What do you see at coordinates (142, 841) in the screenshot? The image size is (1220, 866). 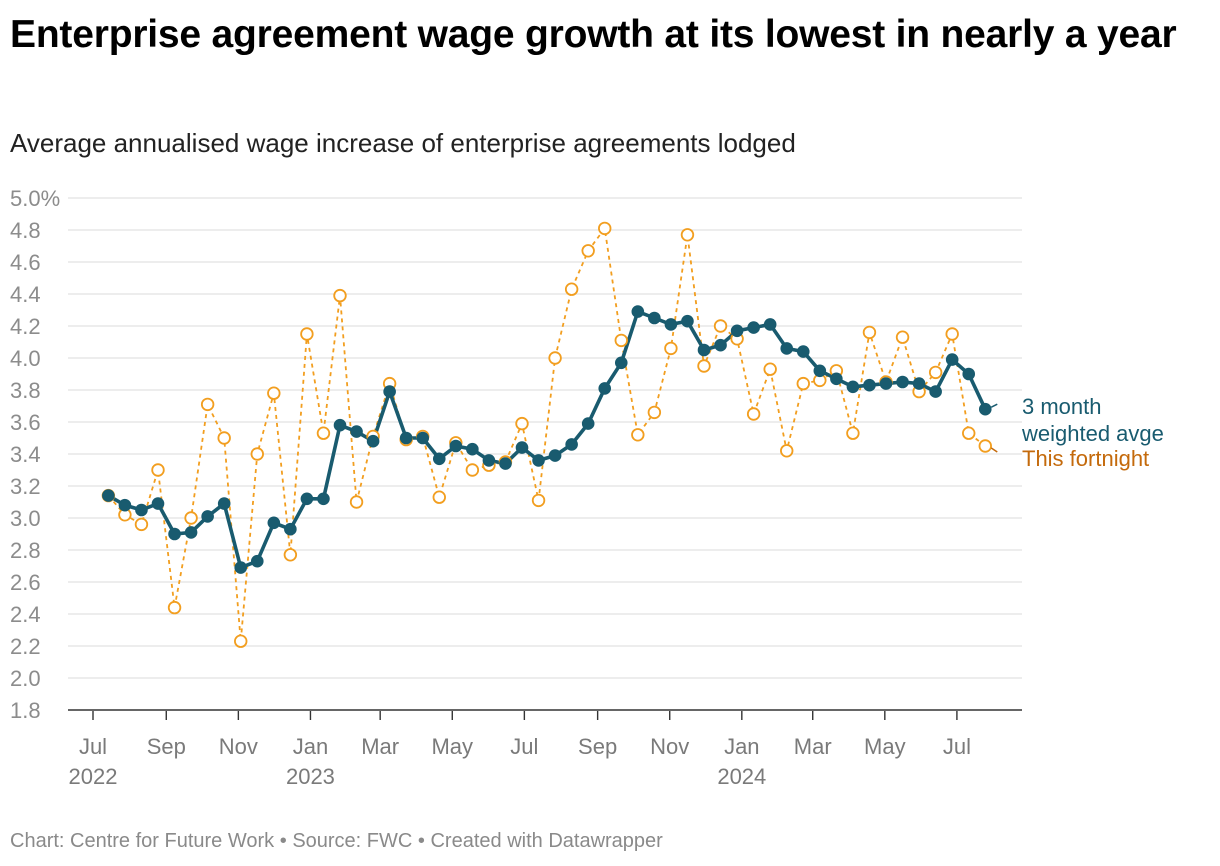 I see `footer-credit: Chart: Centre for Future Work` at bounding box center [142, 841].